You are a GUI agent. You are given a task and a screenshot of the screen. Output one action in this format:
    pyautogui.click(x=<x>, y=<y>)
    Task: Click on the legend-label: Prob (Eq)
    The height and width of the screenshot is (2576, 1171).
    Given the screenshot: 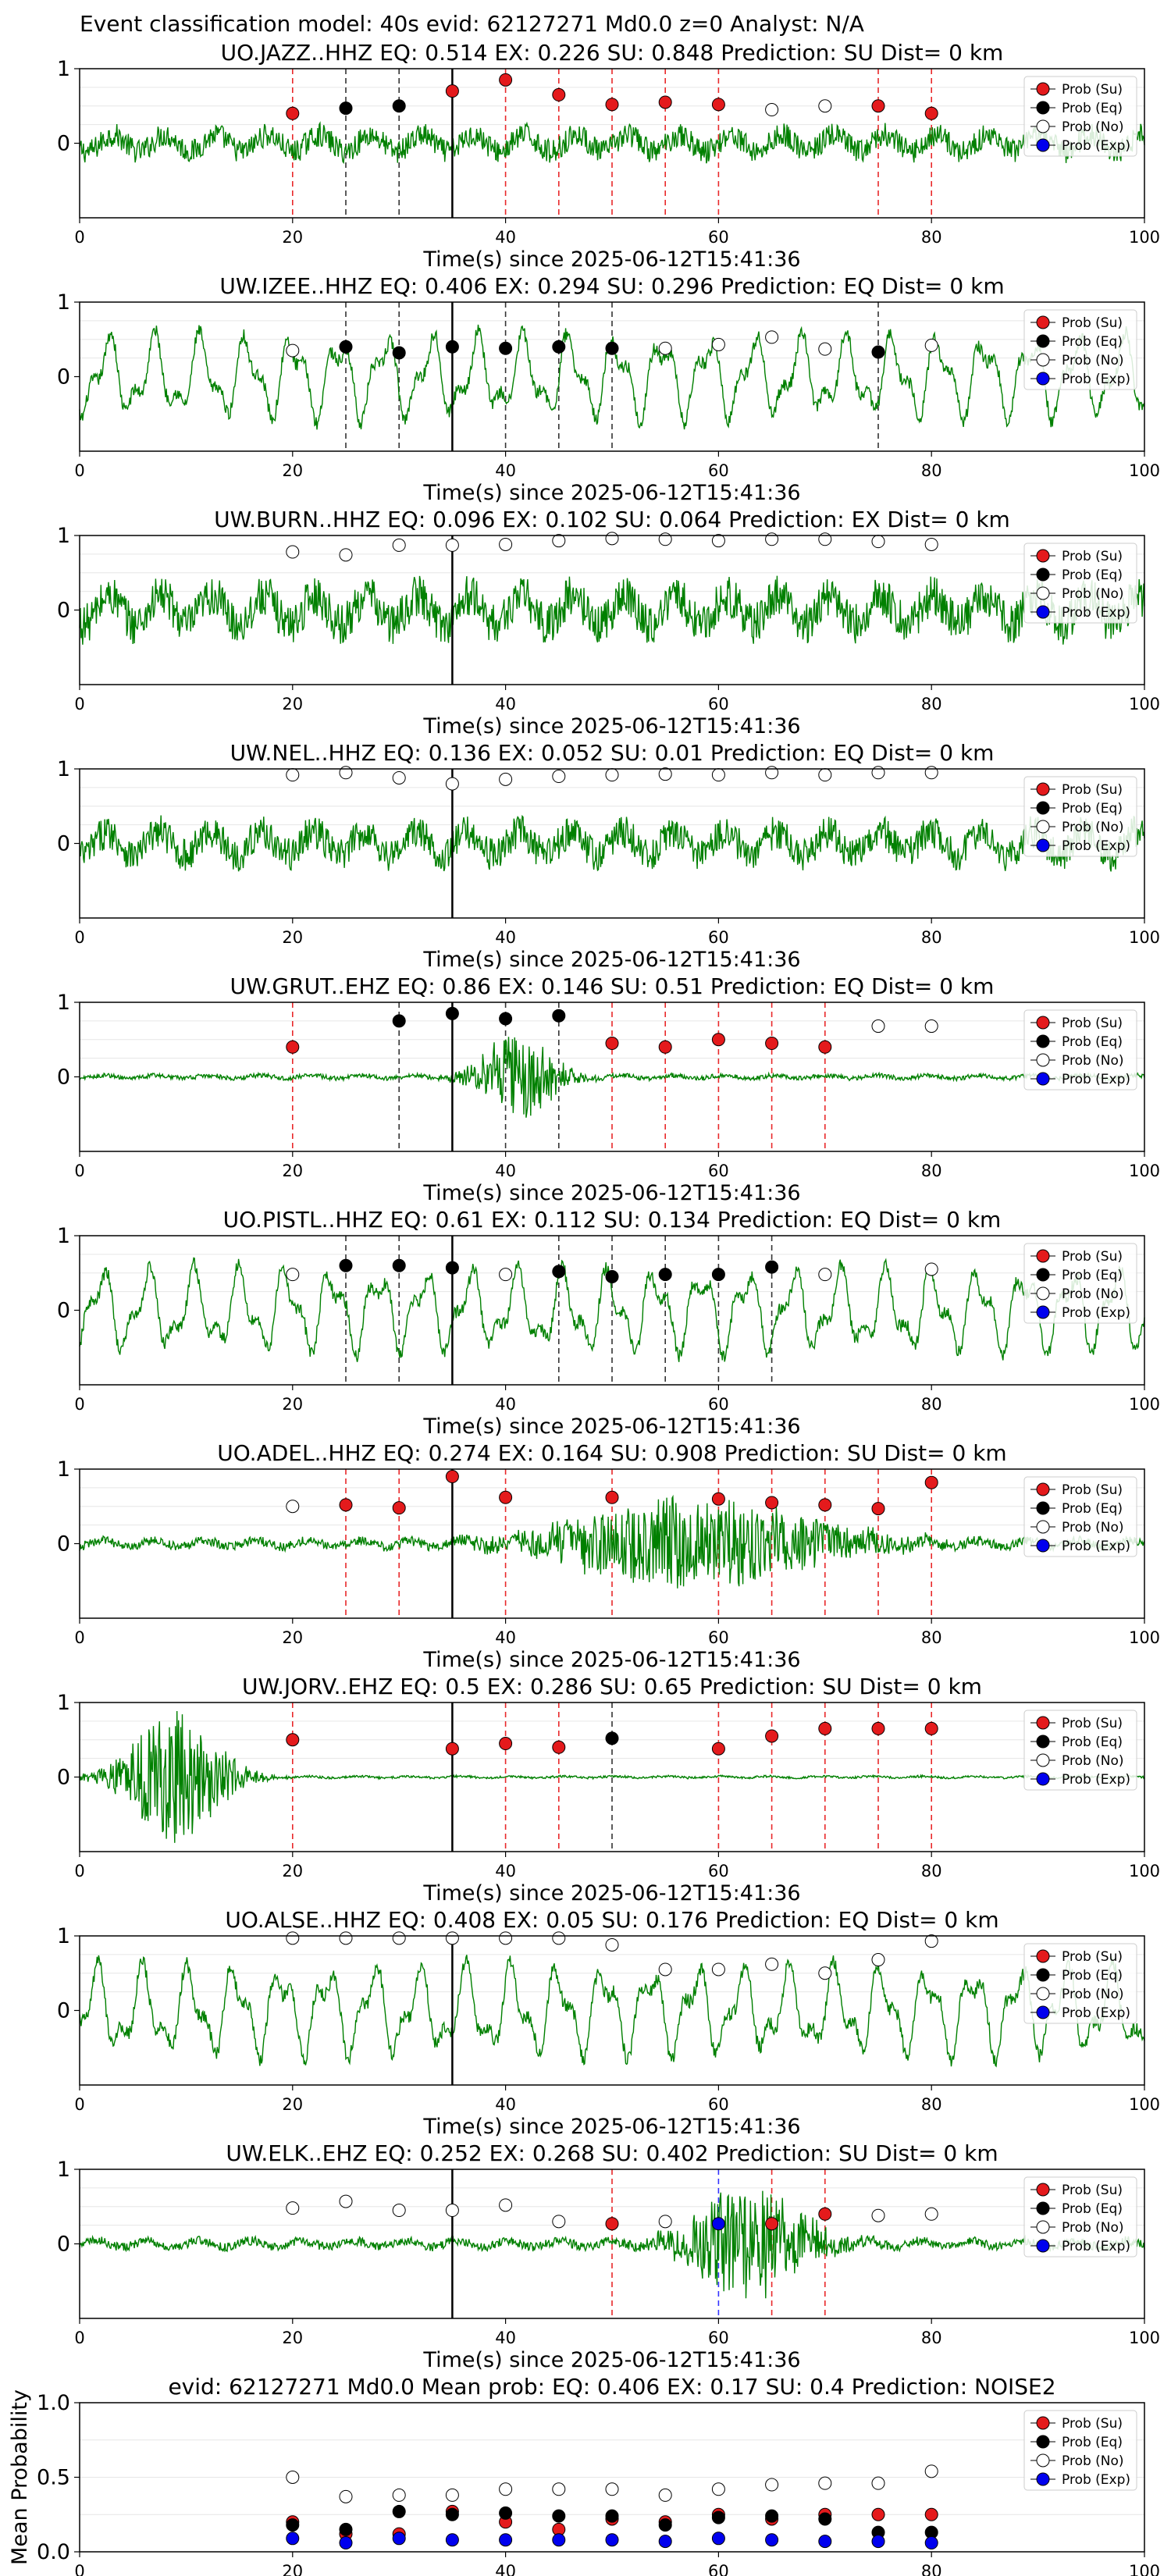 What is the action you would take?
    pyautogui.click(x=1092, y=1042)
    